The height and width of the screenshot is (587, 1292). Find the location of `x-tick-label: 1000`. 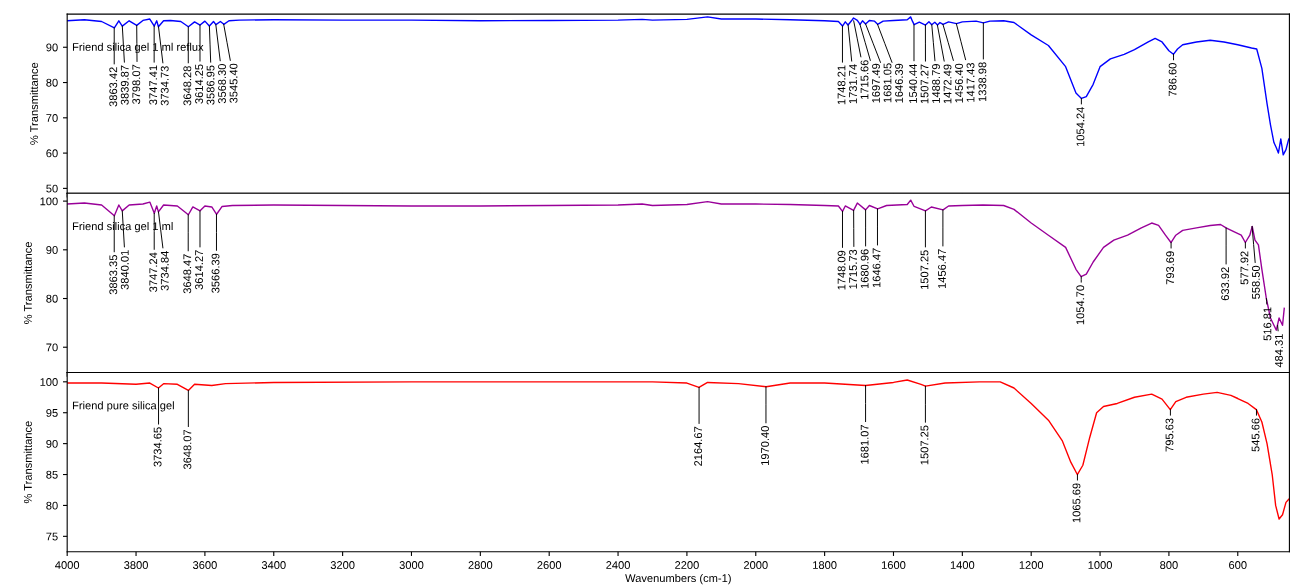

x-tick-label: 1000 is located at coordinates (1100, 565).